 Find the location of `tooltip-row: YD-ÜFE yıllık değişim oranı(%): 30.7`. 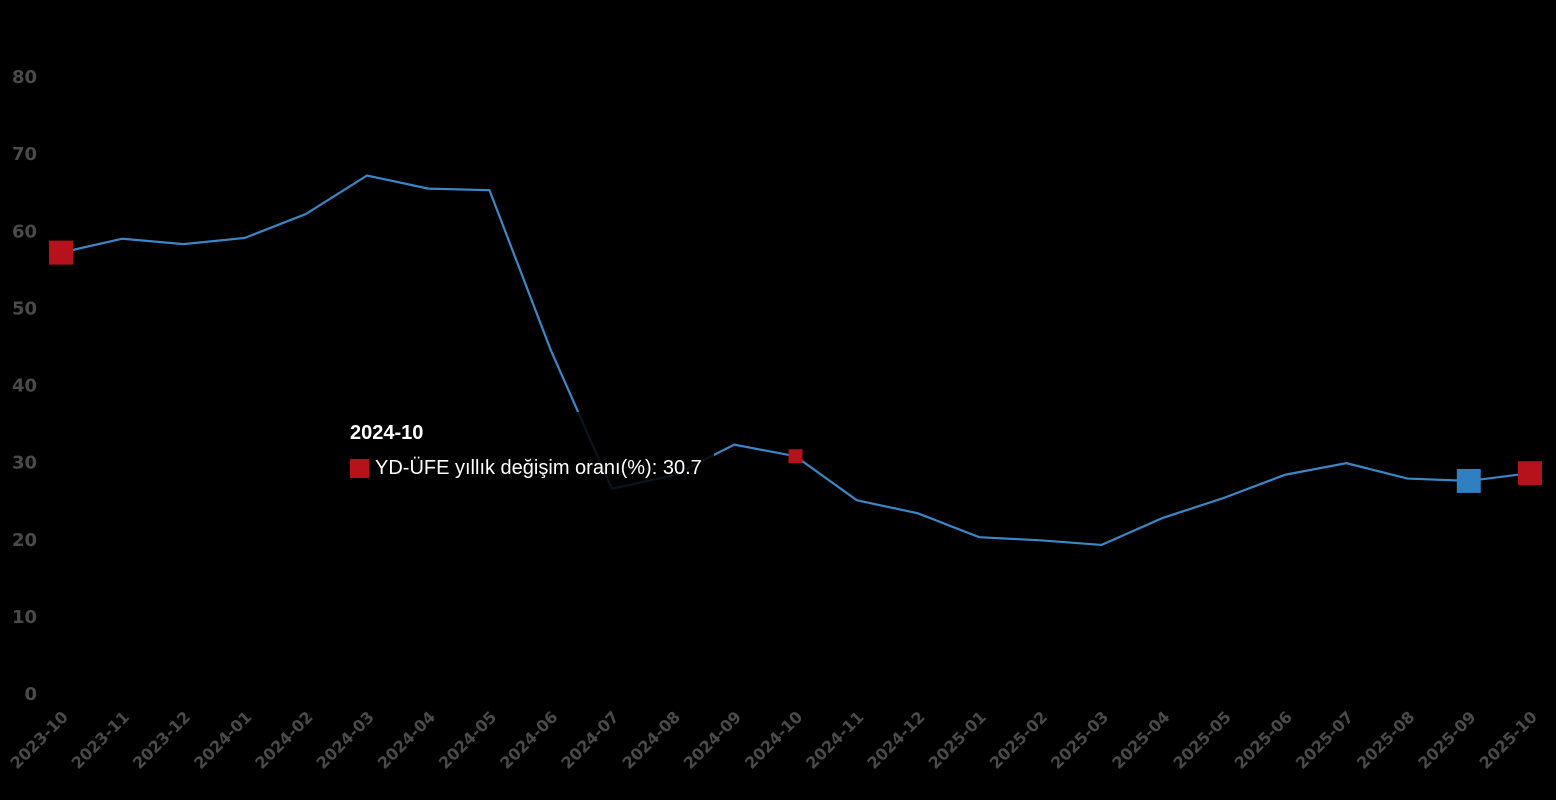

tooltip-row: YD-ÜFE yıllık değişim oranı(%): 30.7 is located at coordinates (526, 468).